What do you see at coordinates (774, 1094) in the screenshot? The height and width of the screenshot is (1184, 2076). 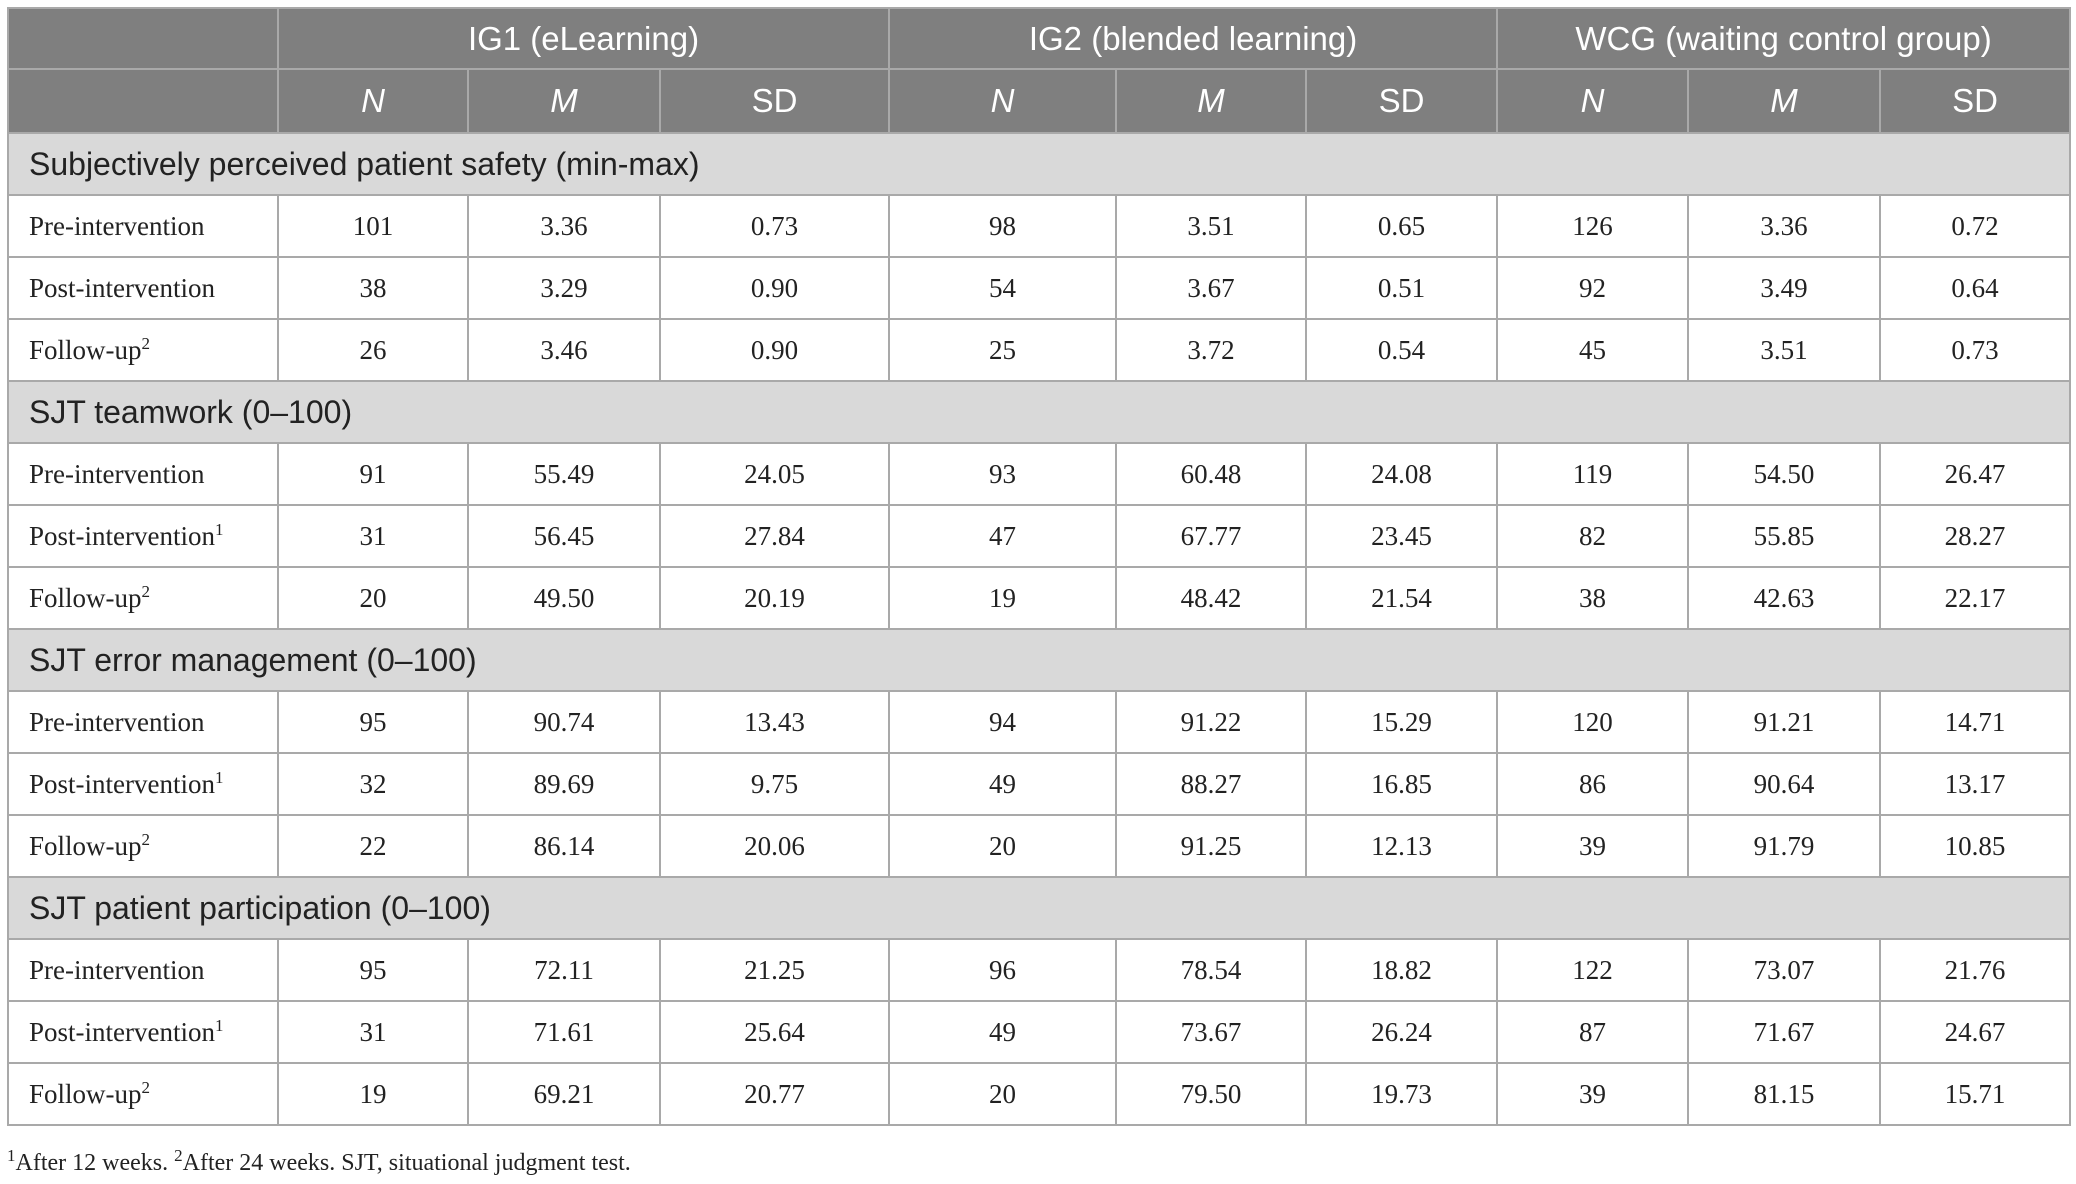 I see `cell-value: 20.77` at bounding box center [774, 1094].